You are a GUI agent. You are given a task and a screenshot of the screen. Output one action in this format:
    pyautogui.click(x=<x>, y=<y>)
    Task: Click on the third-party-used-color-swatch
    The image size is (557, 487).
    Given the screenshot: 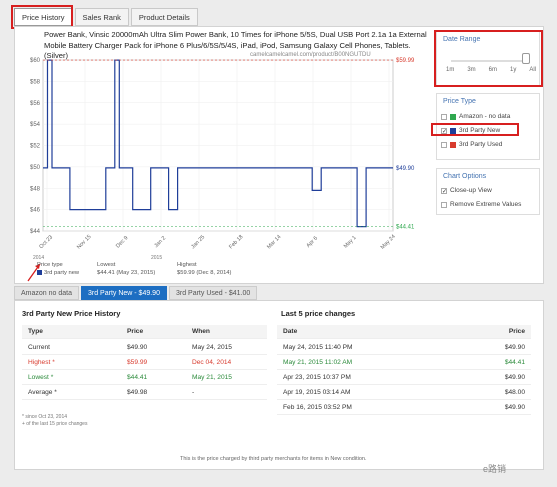 What is the action you would take?
    pyautogui.click(x=453, y=144)
    